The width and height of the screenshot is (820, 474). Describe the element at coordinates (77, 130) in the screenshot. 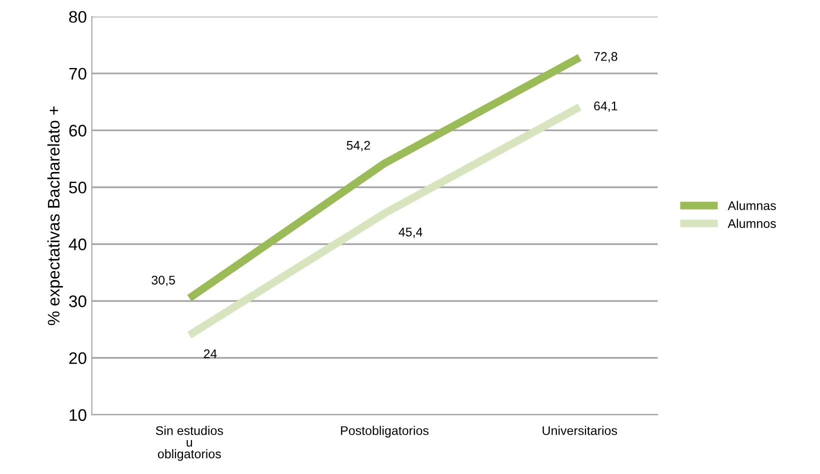

I see `y-tick-label: 60` at that location.